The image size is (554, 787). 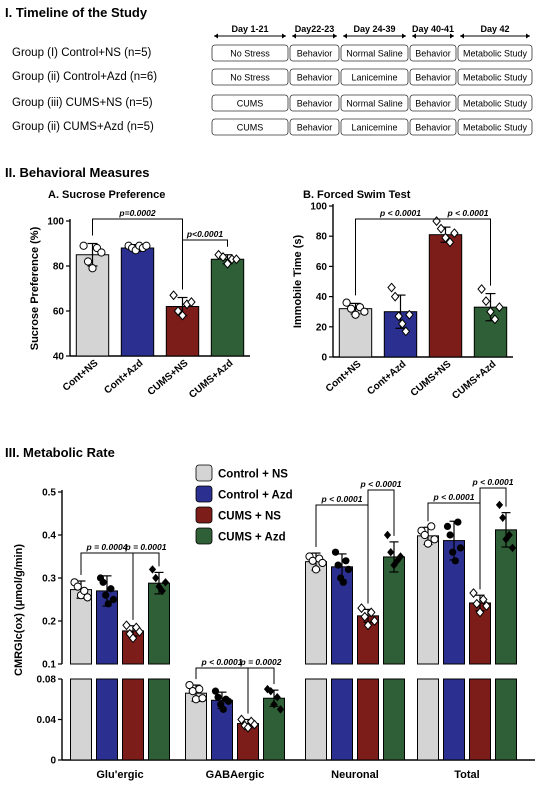 What do you see at coordinates (59, 267) in the screenshot?
I see `y-tick-label: 80` at bounding box center [59, 267].